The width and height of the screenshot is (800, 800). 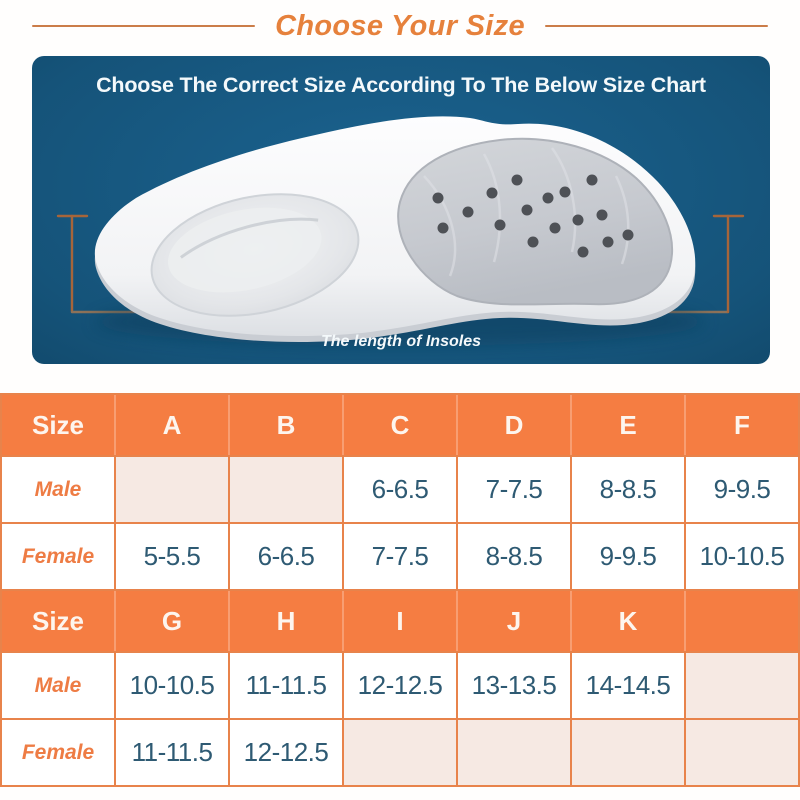 I want to click on insole-length-caption: The length of Insoles, so click(x=400, y=341).